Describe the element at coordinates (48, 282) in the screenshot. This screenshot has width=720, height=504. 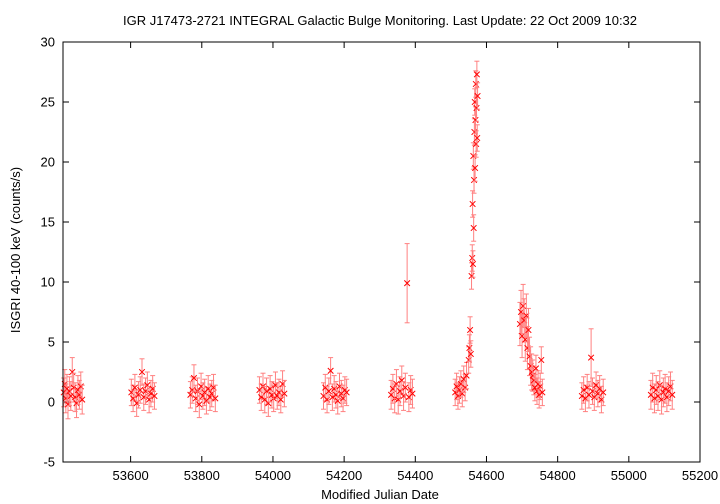
I see `y-tick-label: 10` at that location.